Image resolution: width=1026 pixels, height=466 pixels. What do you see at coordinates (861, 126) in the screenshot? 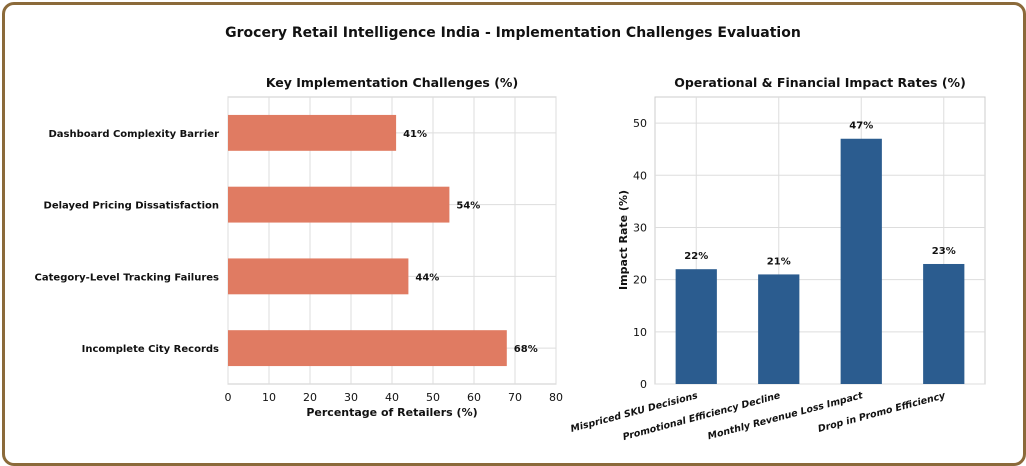
I see `right-bar-value-label: 47%` at bounding box center [861, 126].